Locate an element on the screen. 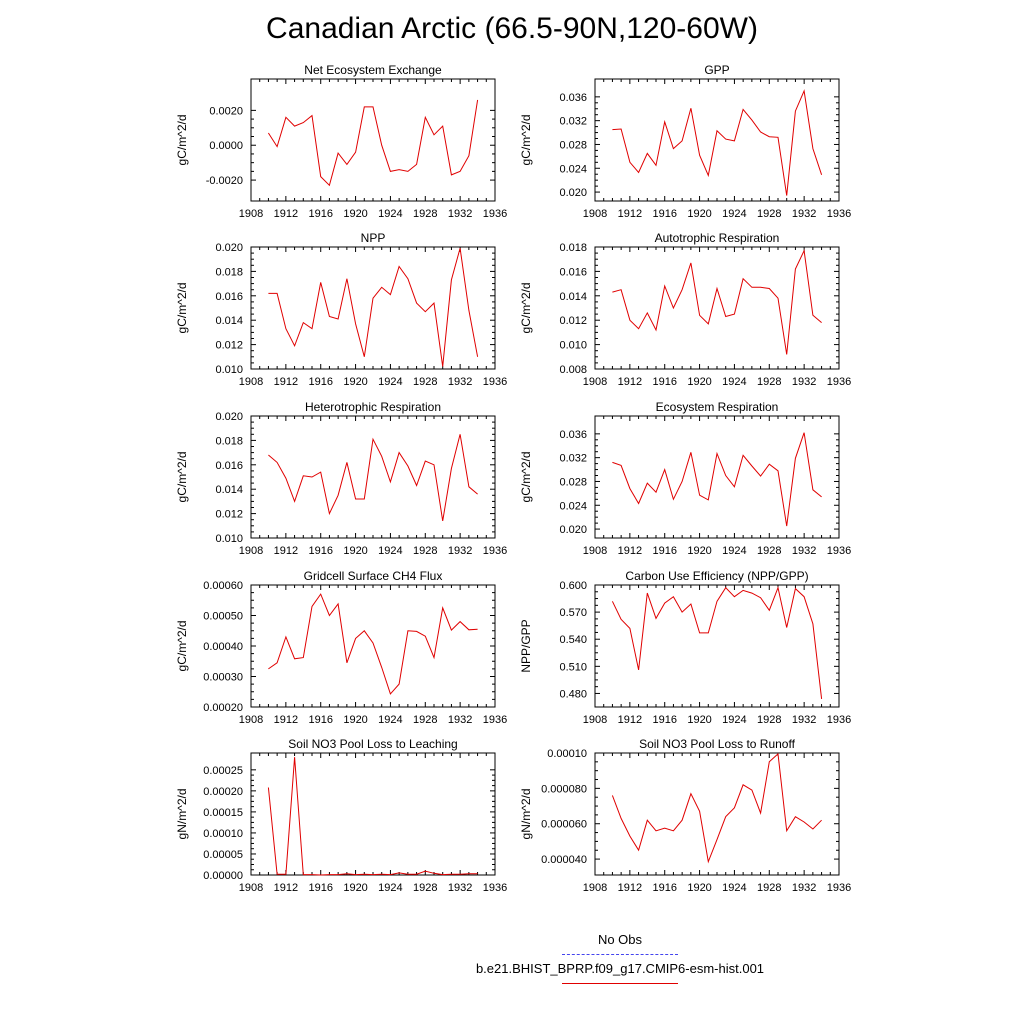  y-tick-label: 0.00060 is located at coordinates (223, 586).